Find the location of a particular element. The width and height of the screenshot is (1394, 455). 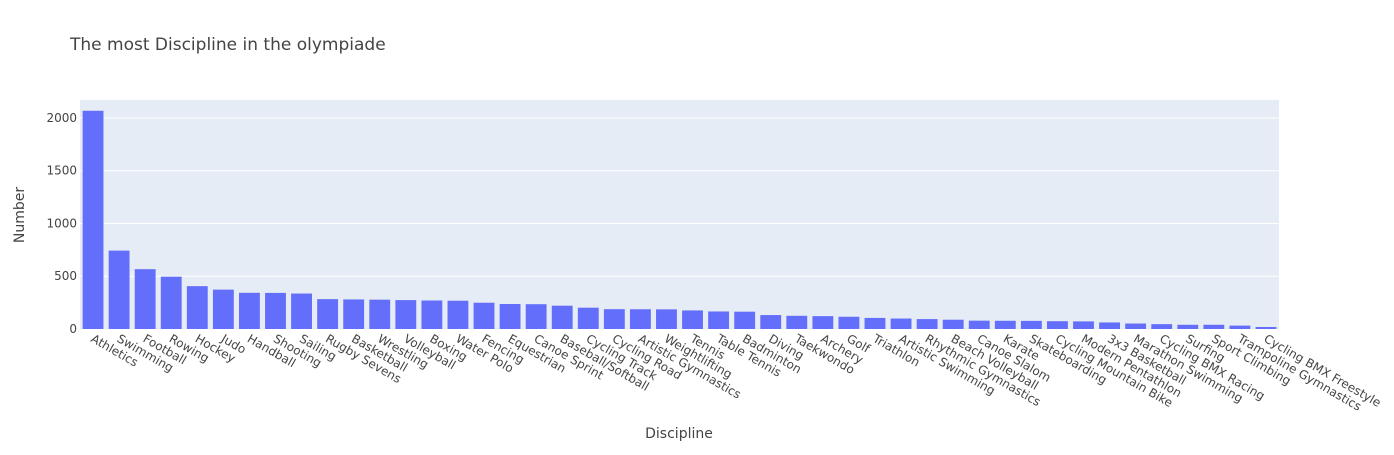

y-tick-label: 1500 is located at coordinates (61, 171).